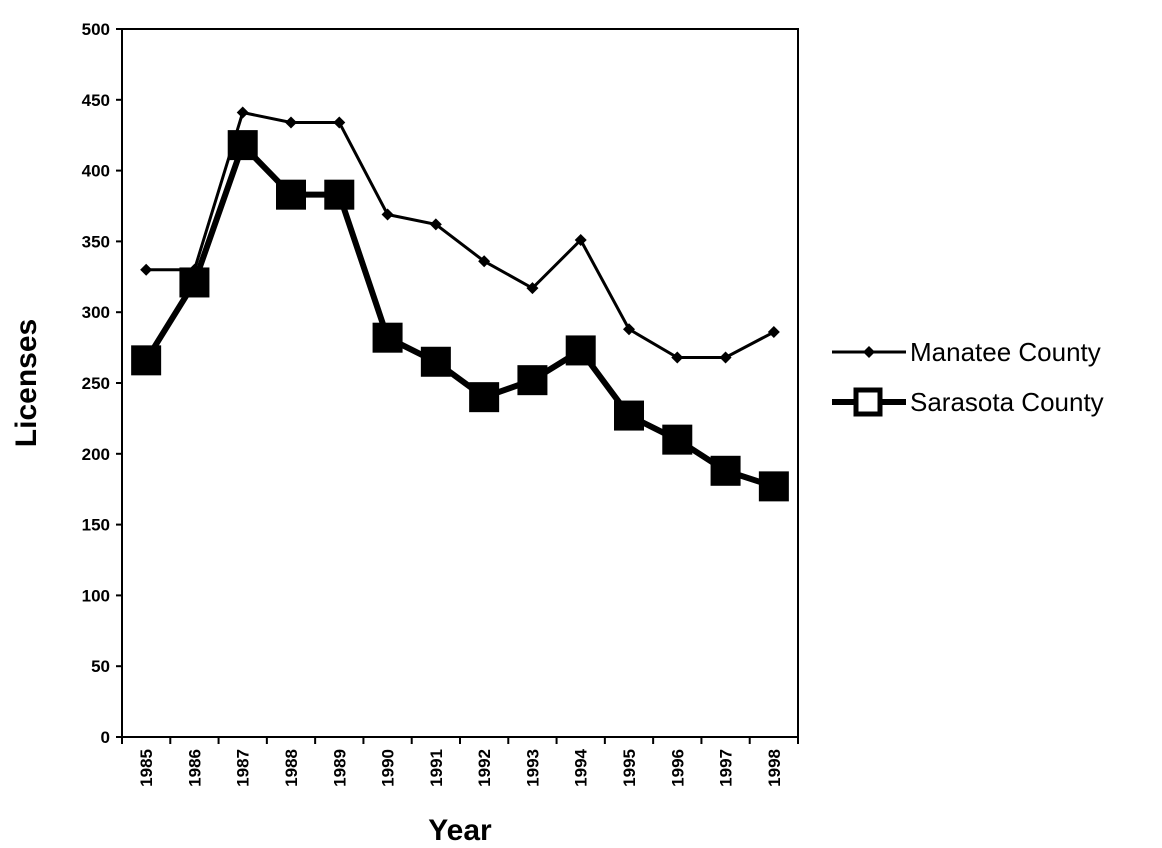 The width and height of the screenshot is (1162, 848). I want to click on y-tick-label: 150, so click(96, 525).